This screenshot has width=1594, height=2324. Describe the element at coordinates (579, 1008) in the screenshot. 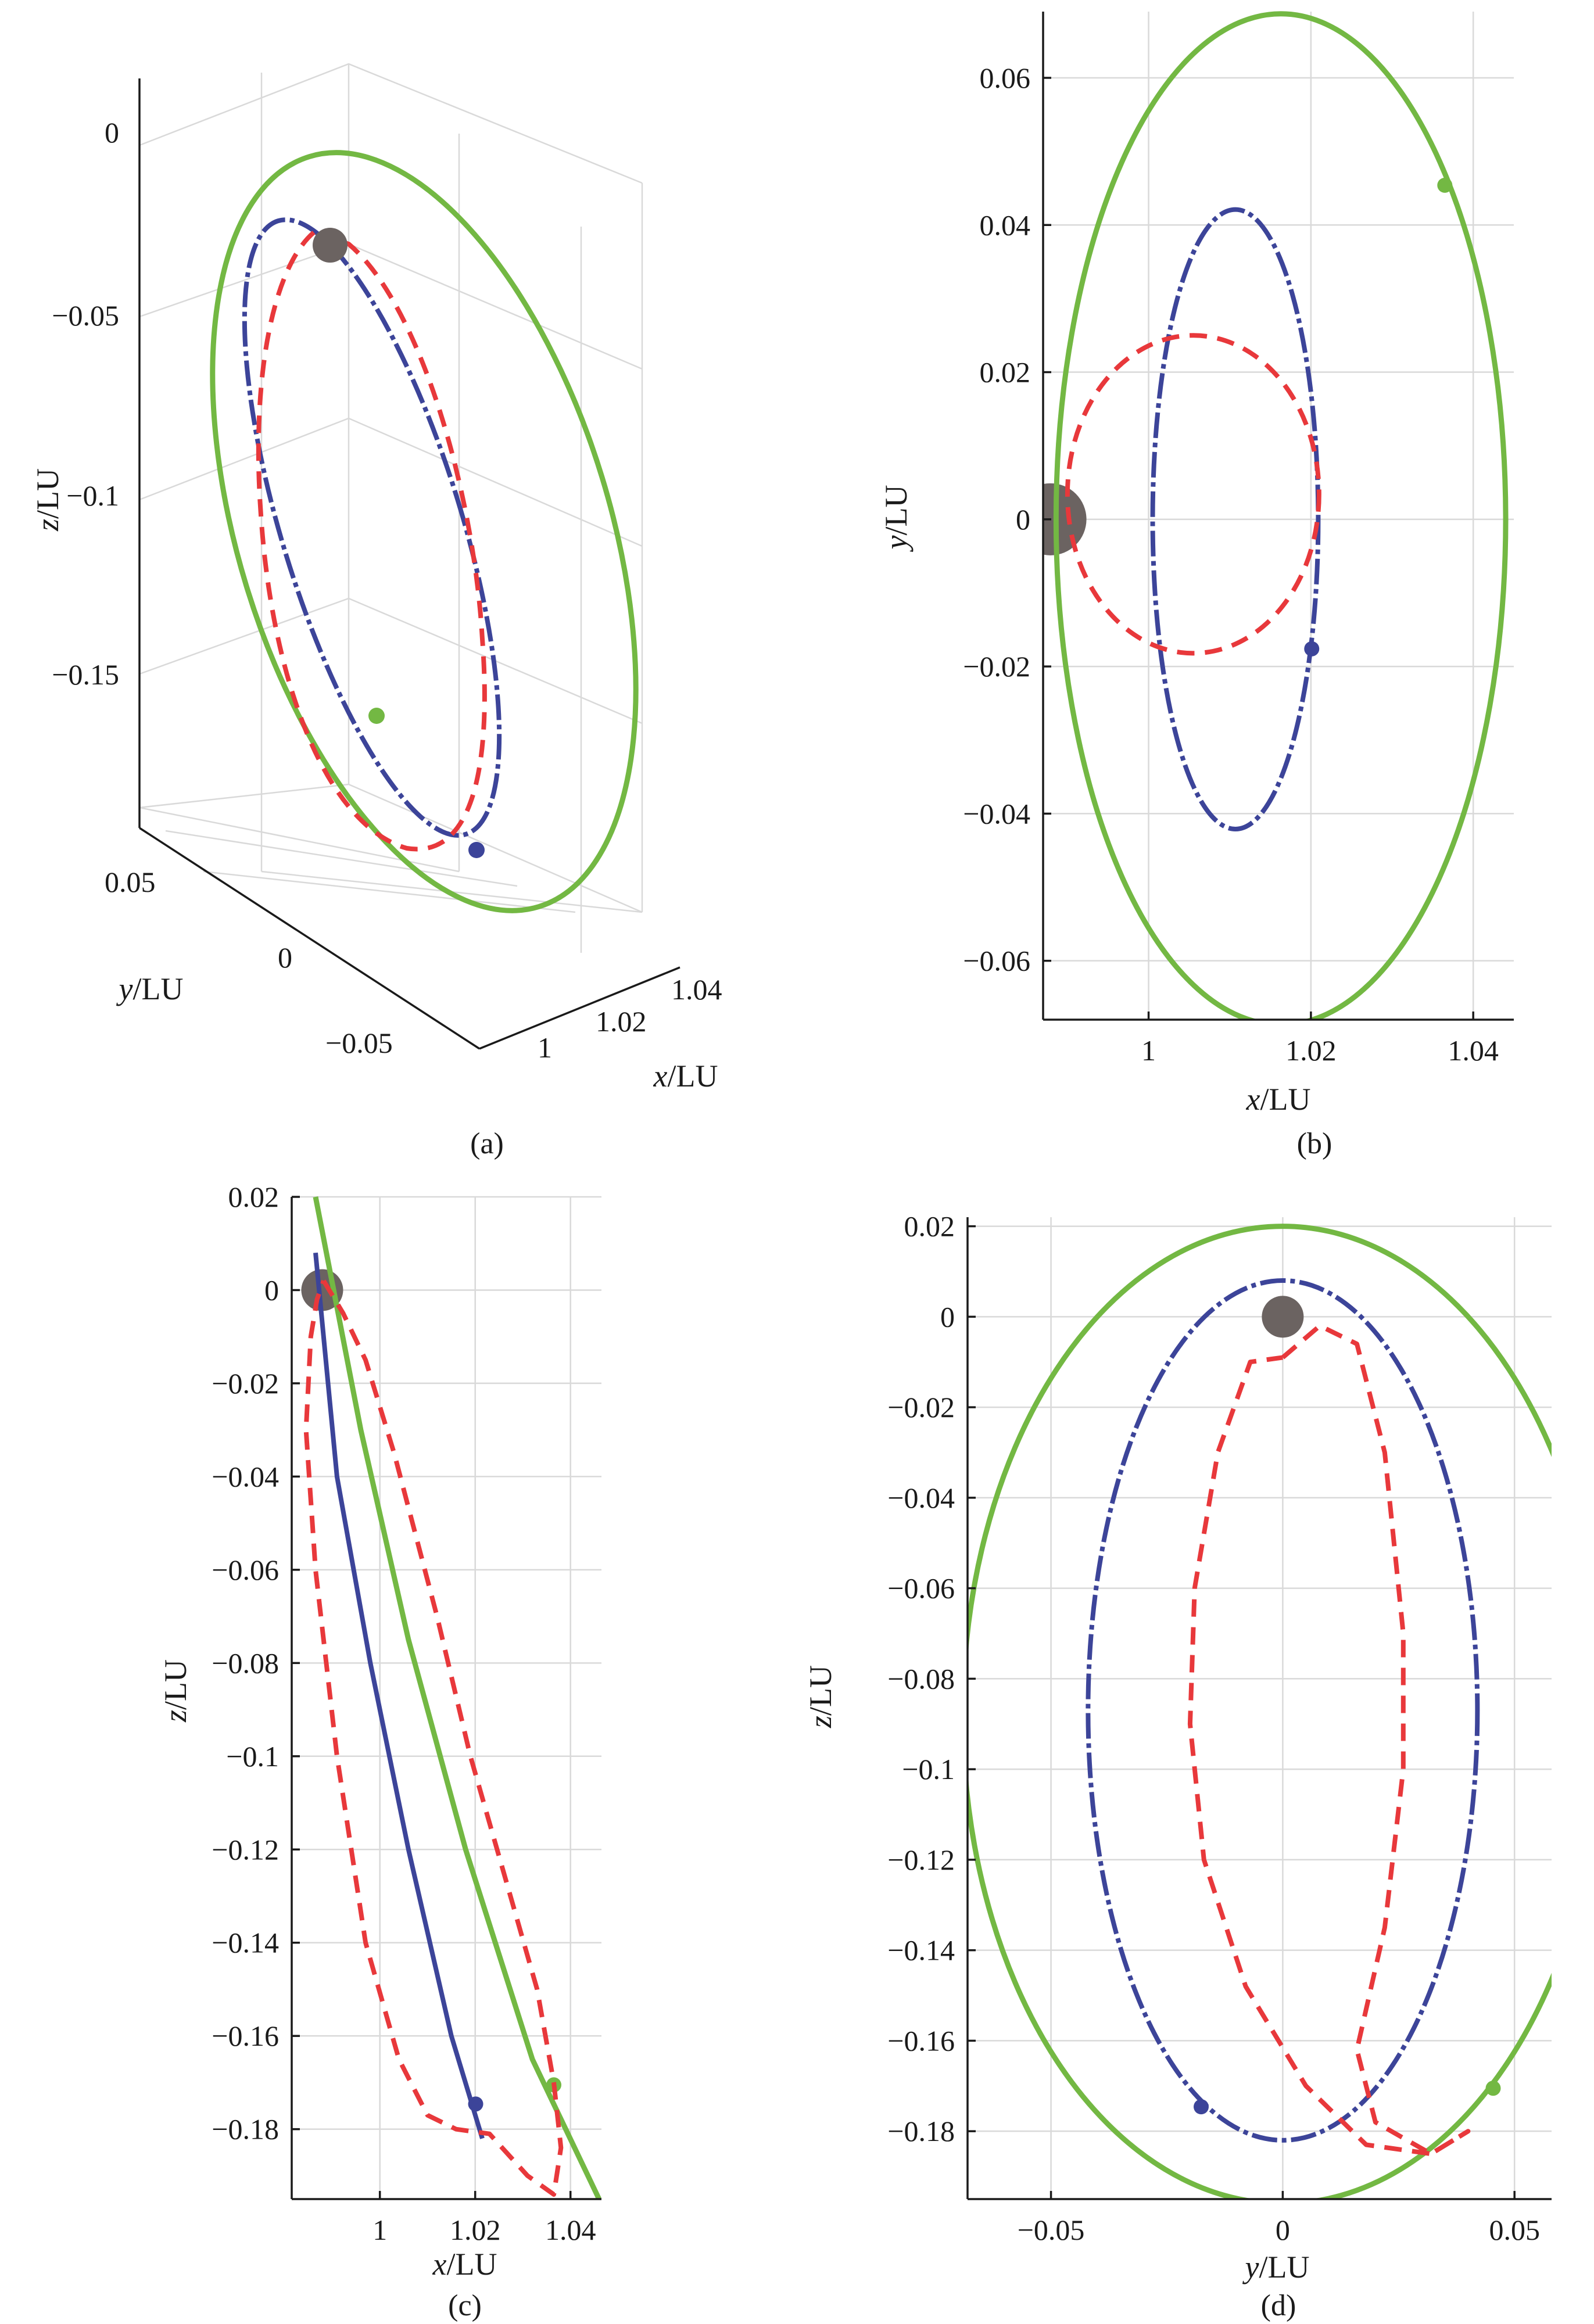

I see `panel-a-x-axis` at that location.